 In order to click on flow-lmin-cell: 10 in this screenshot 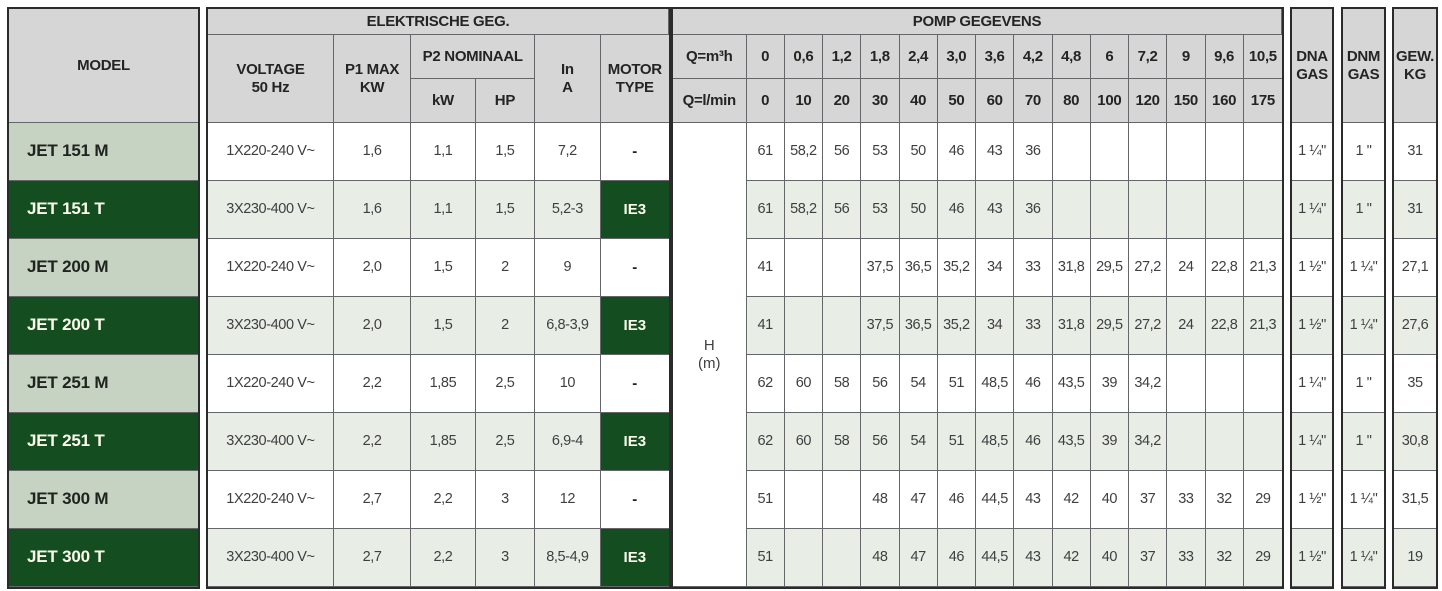, I will do `click(803, 101)`.